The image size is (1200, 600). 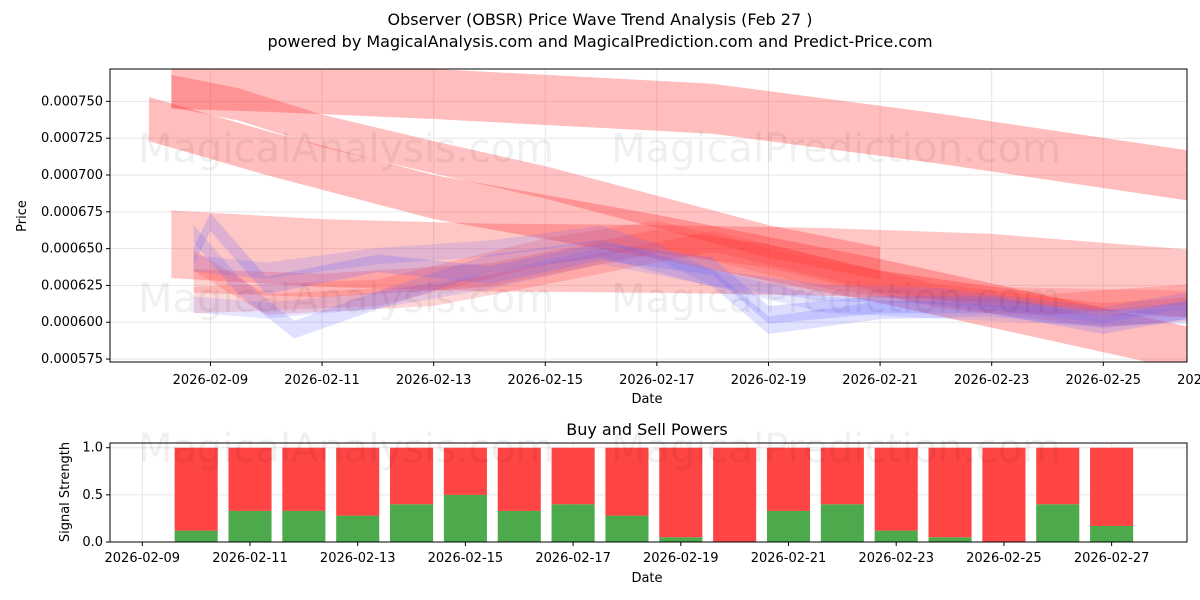 I want to click on signal-y-tick-label: 0.5, so click(x=92, y=495).